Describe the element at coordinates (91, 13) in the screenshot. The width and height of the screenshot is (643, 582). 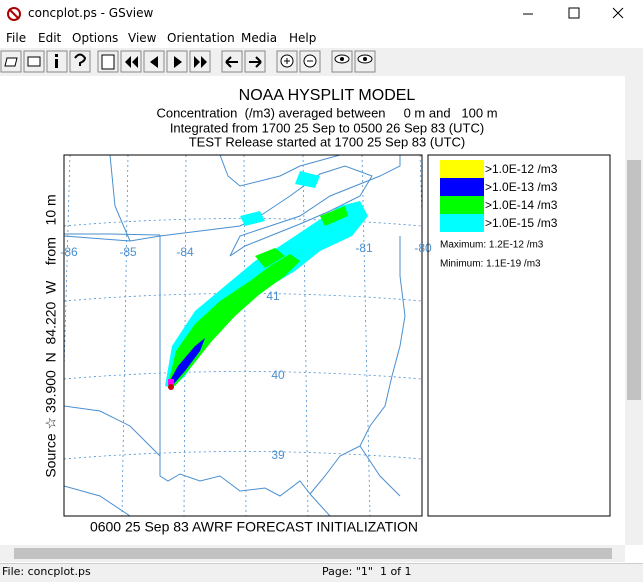
I see `window-title: concplot.ps - GSview` at that location.